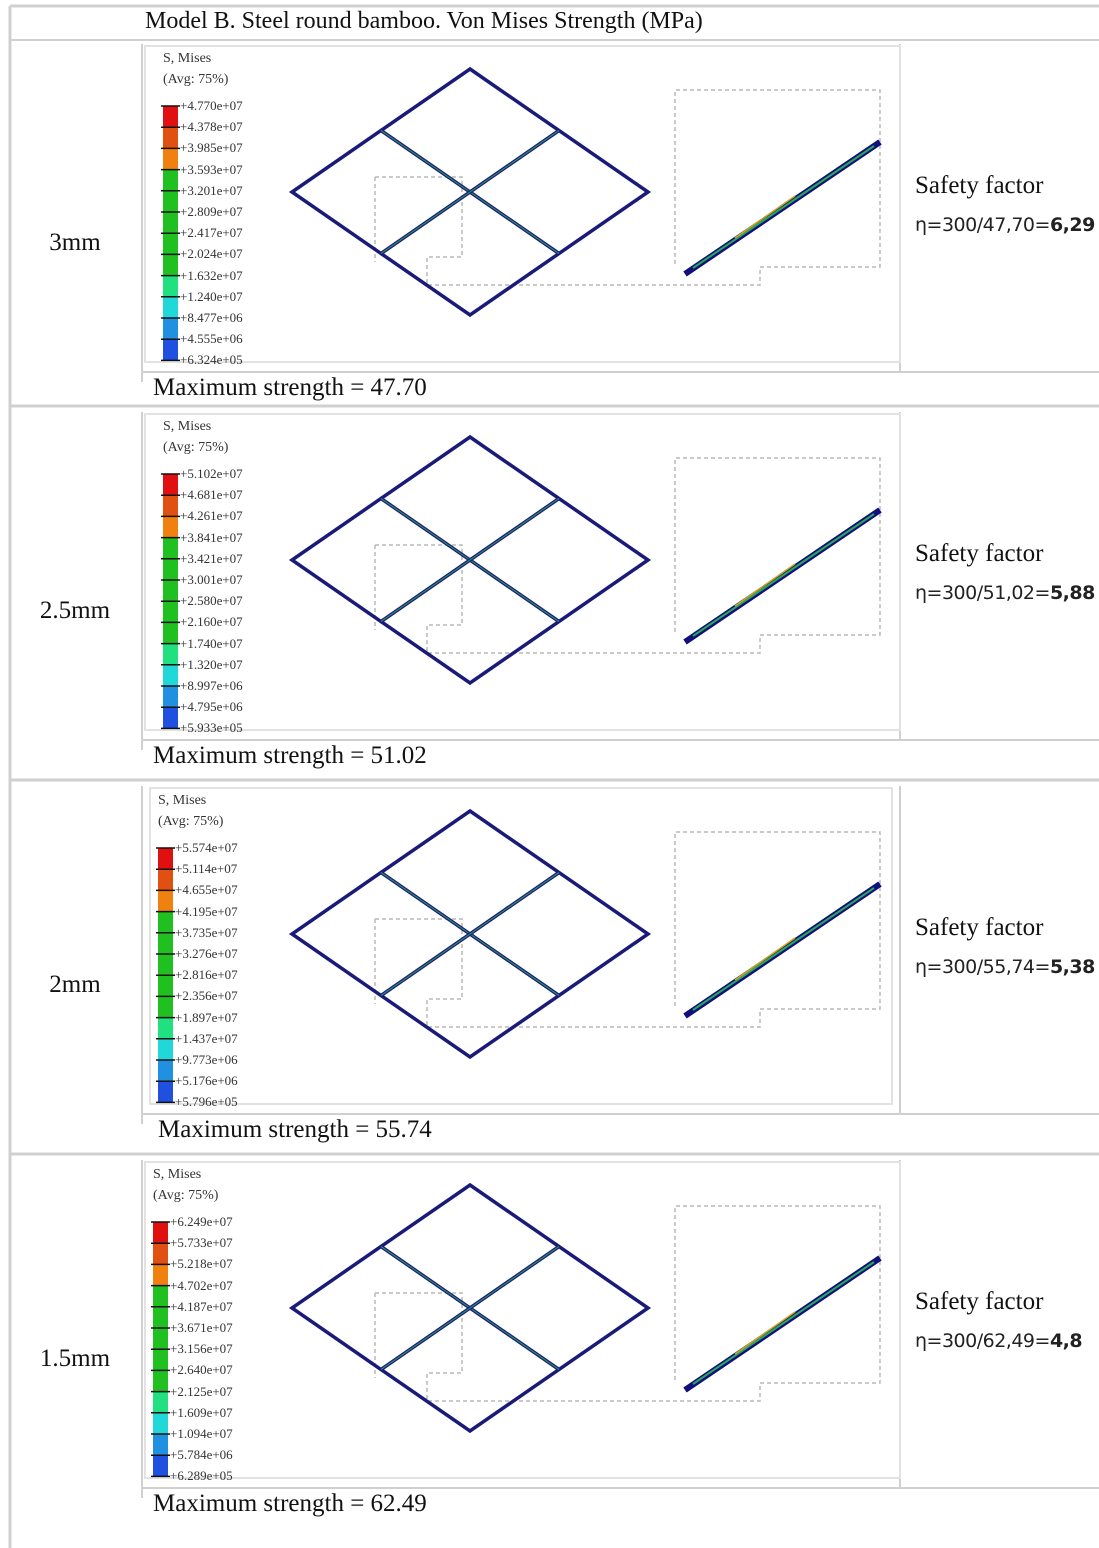 This screenshot has height=1548, width=1099. Describe the element at coordinates (206, 847) in the screenshot. I see `legend-tick-label: +5.574e+07` at that location.